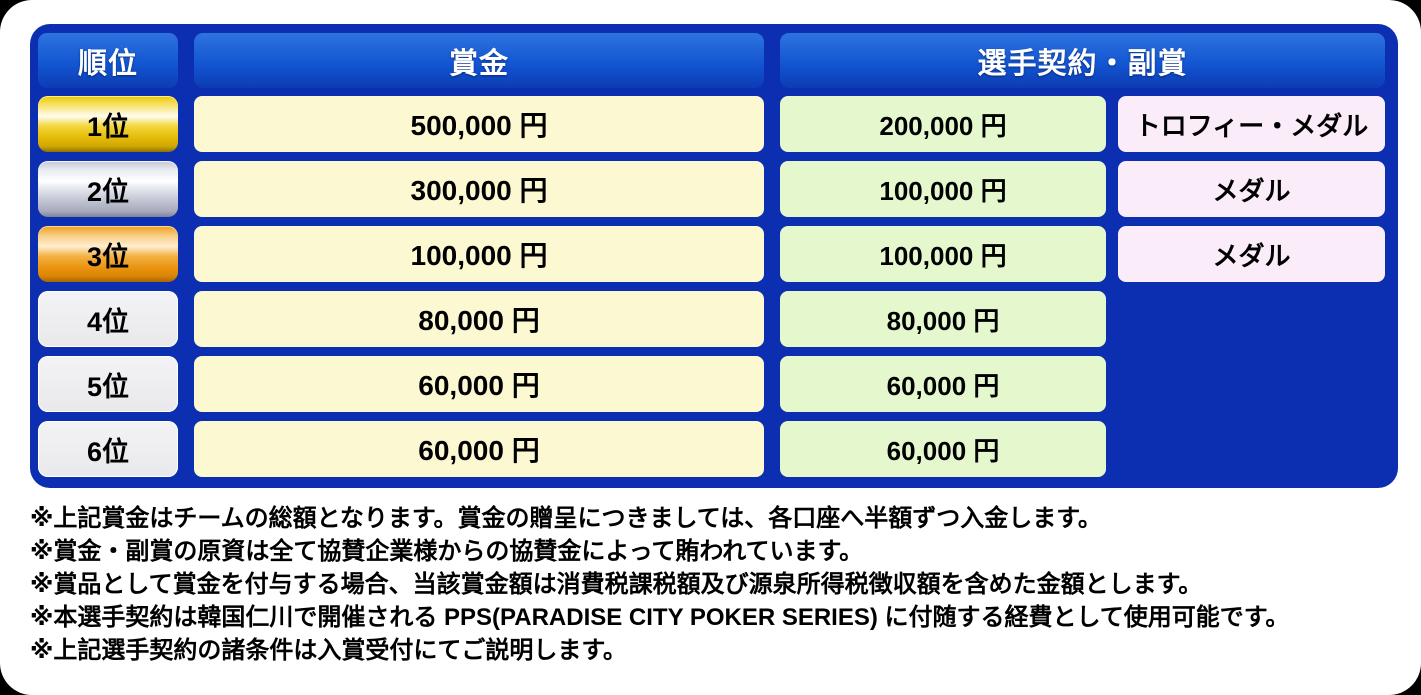 The image size is (1421, 695). Describe the element at coordinates (108, 254) in the screenshot. I see `rank-badge-3: 3位` at that location.